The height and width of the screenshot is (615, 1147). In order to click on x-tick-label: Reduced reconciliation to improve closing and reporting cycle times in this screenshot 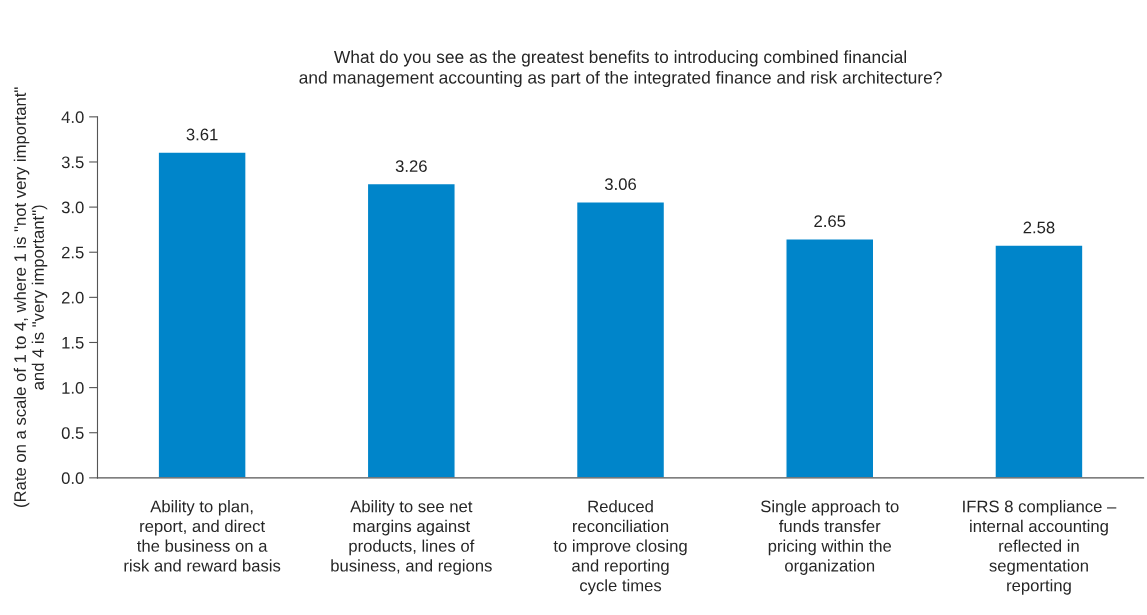, I will do `click(620, 547)`.